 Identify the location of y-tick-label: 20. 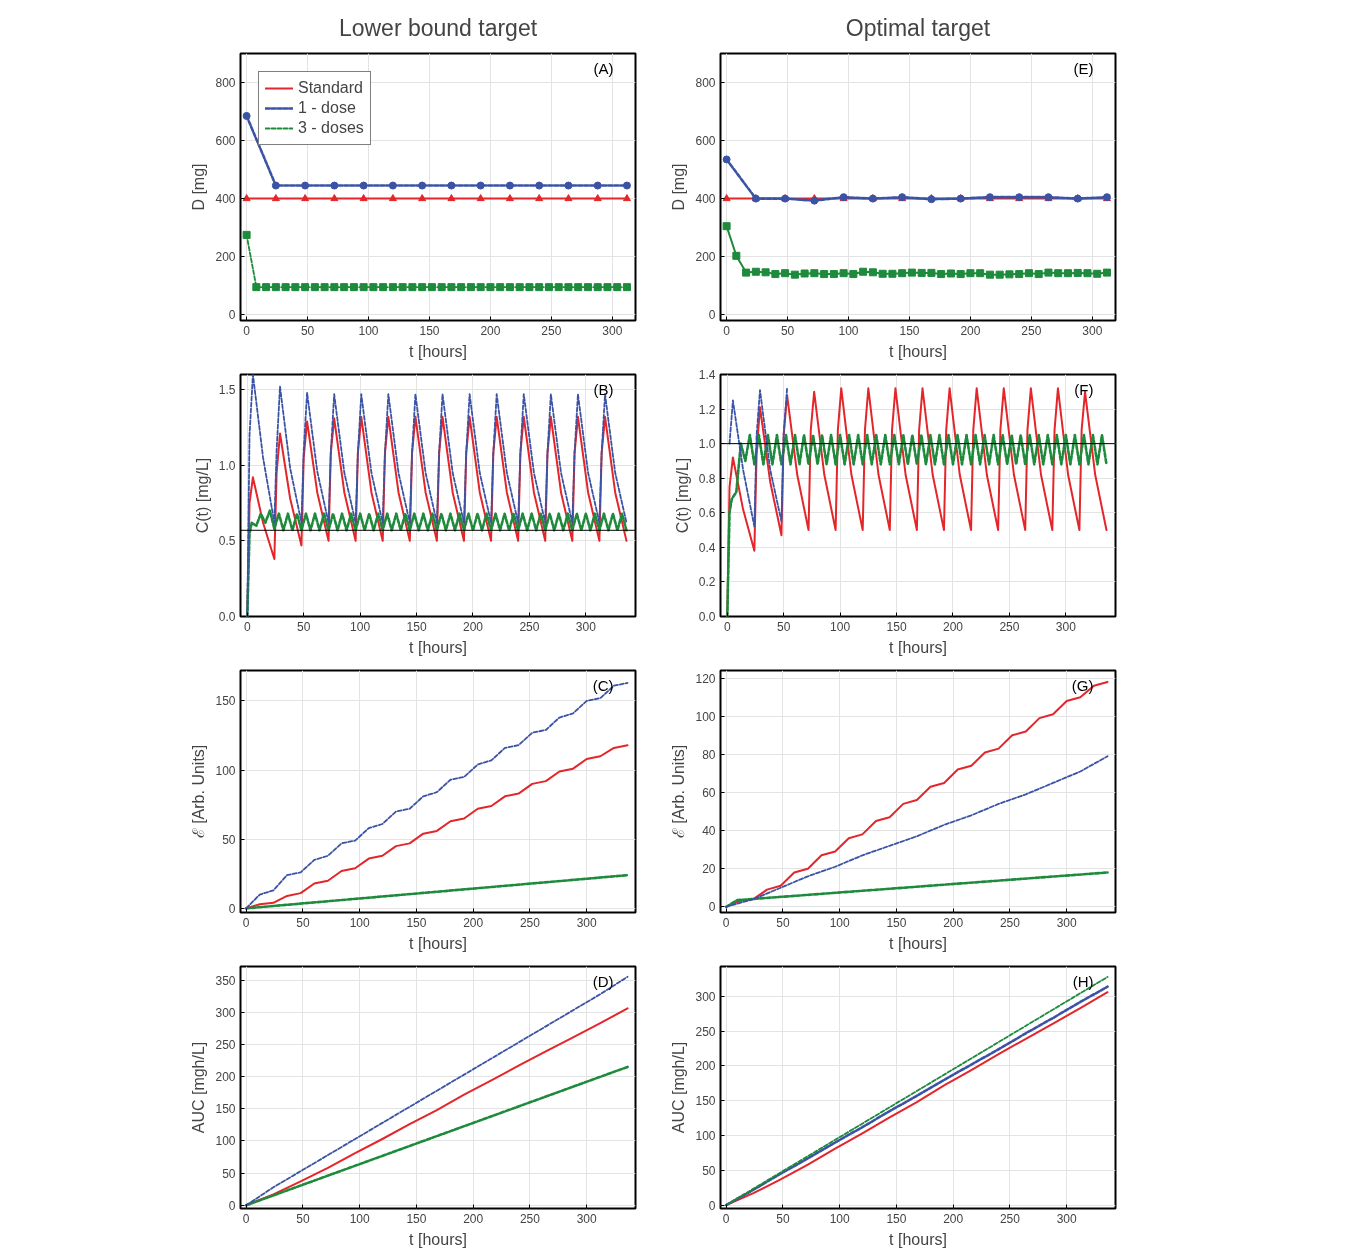
(709, 869).